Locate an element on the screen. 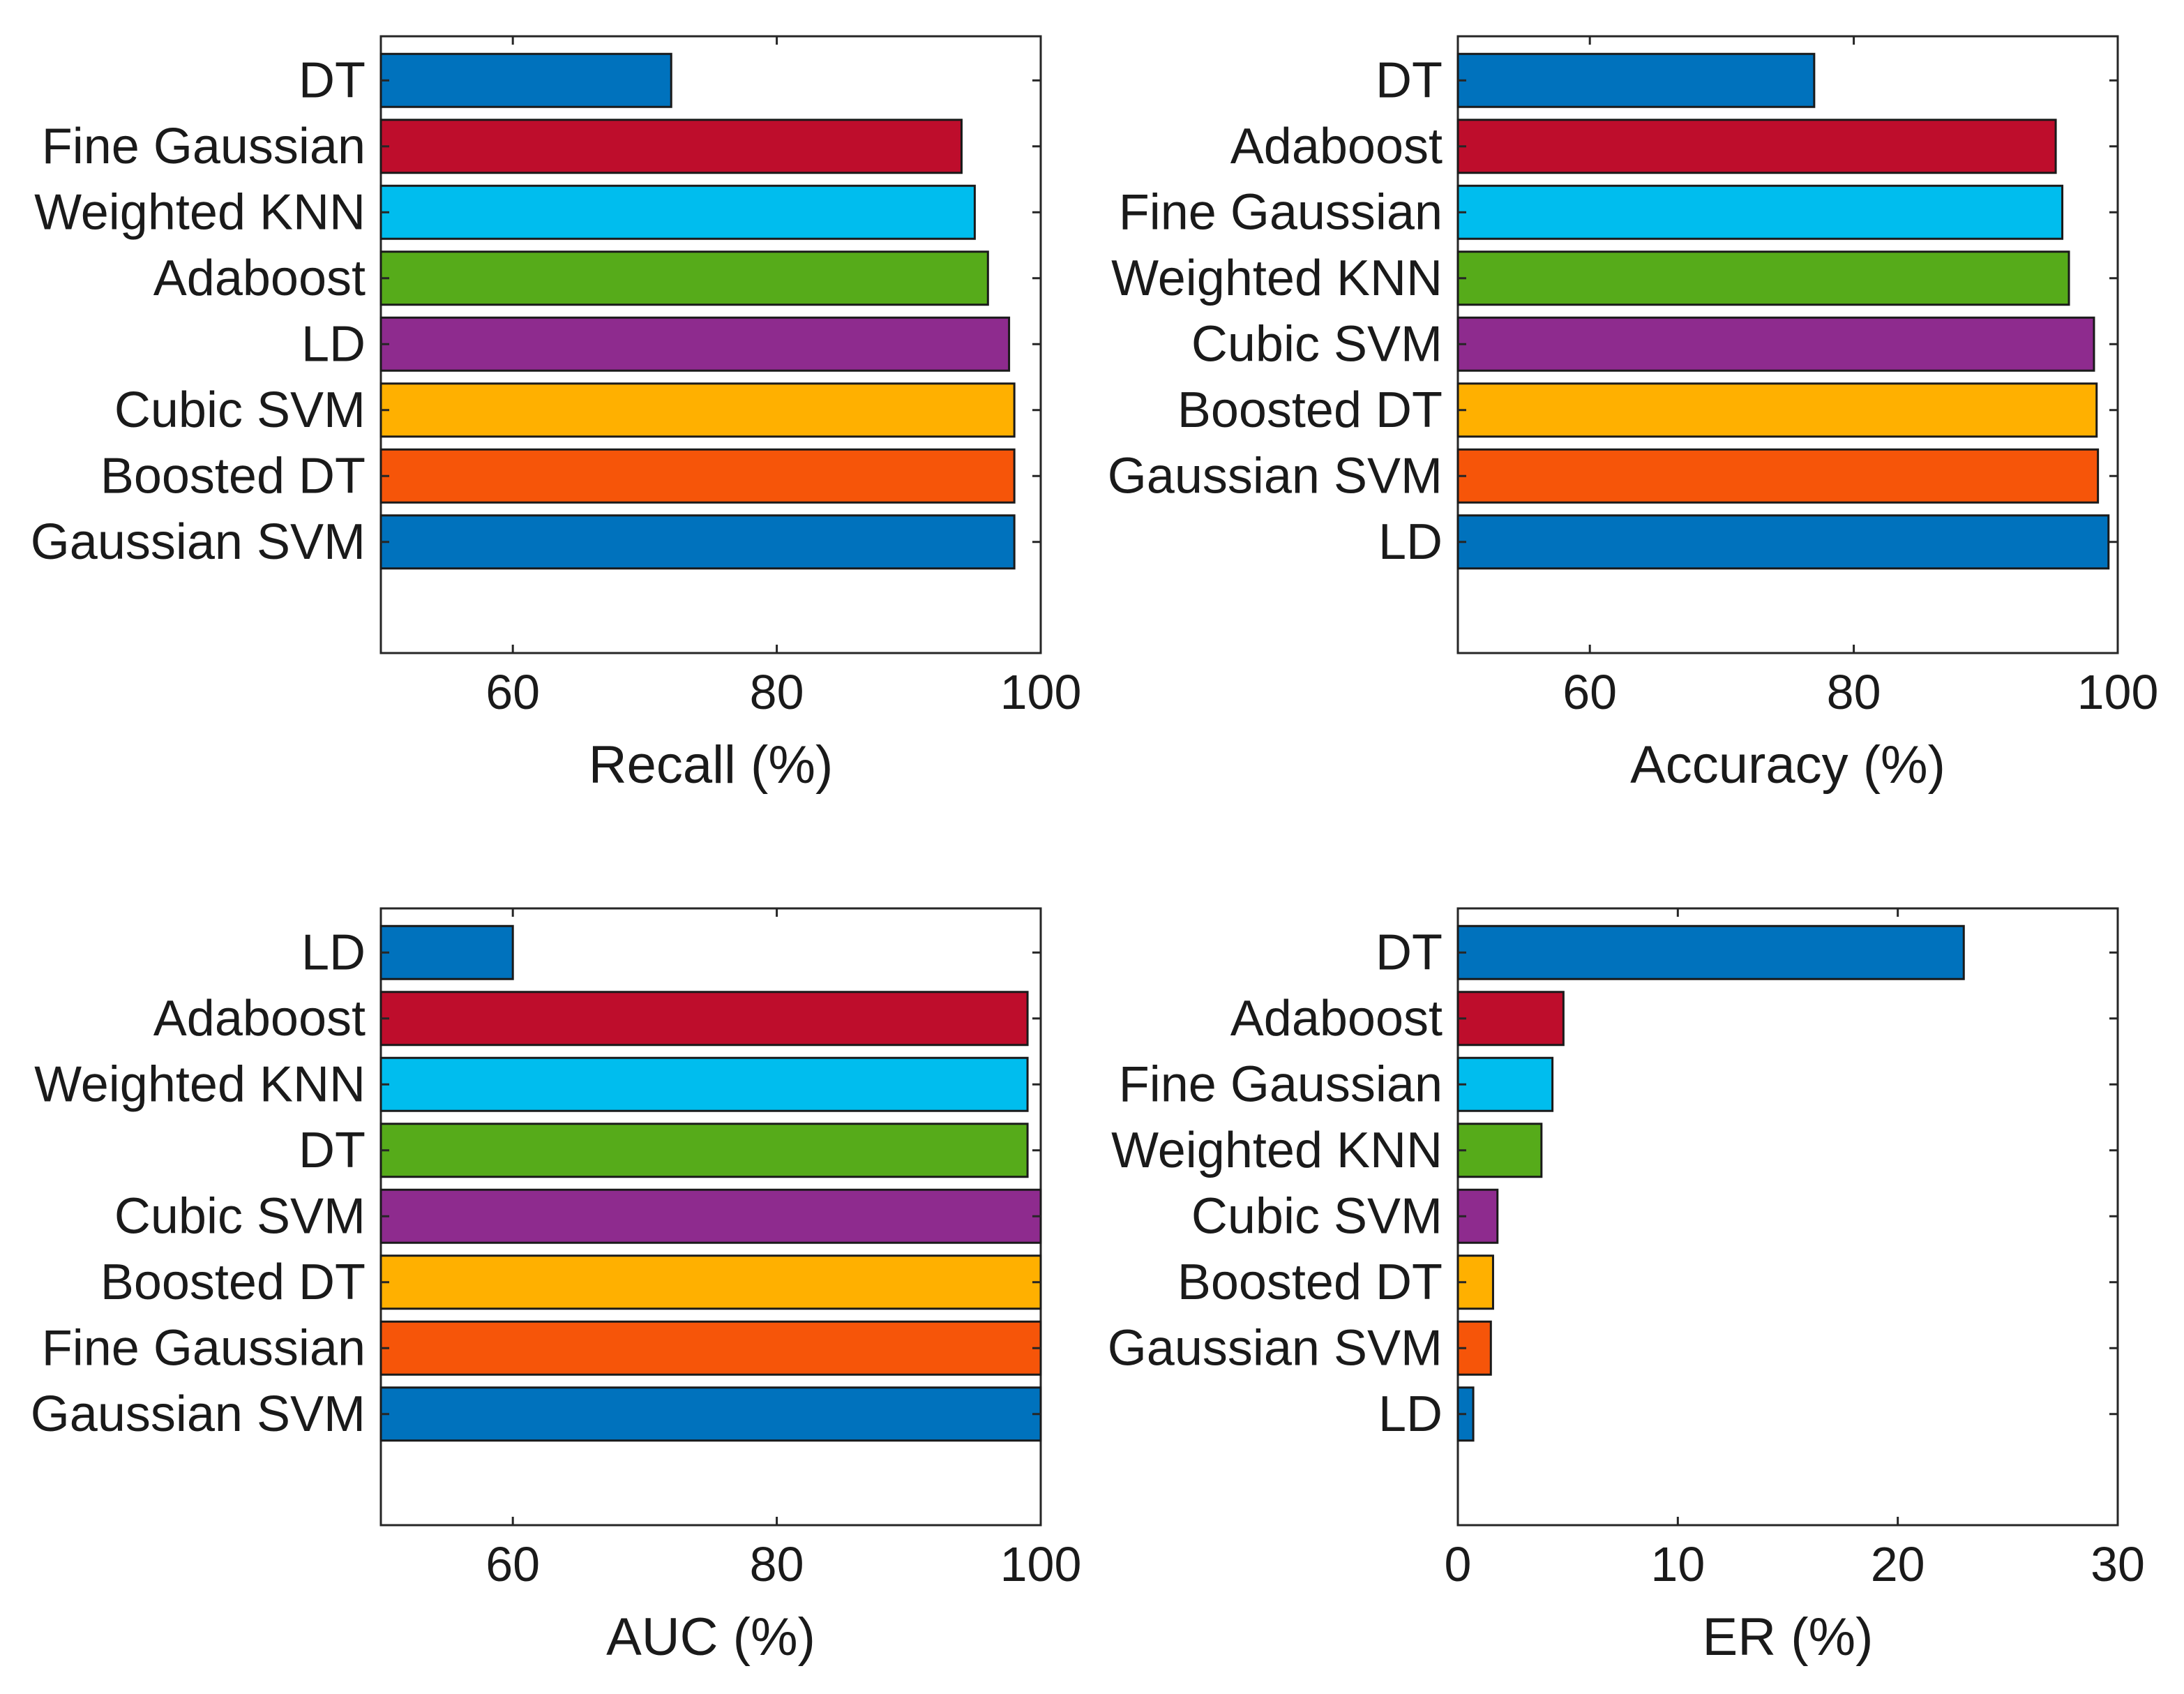 The image size is (2184, 1694). x-axis-label: AUC (%) is located at coordinates (710, 1637).